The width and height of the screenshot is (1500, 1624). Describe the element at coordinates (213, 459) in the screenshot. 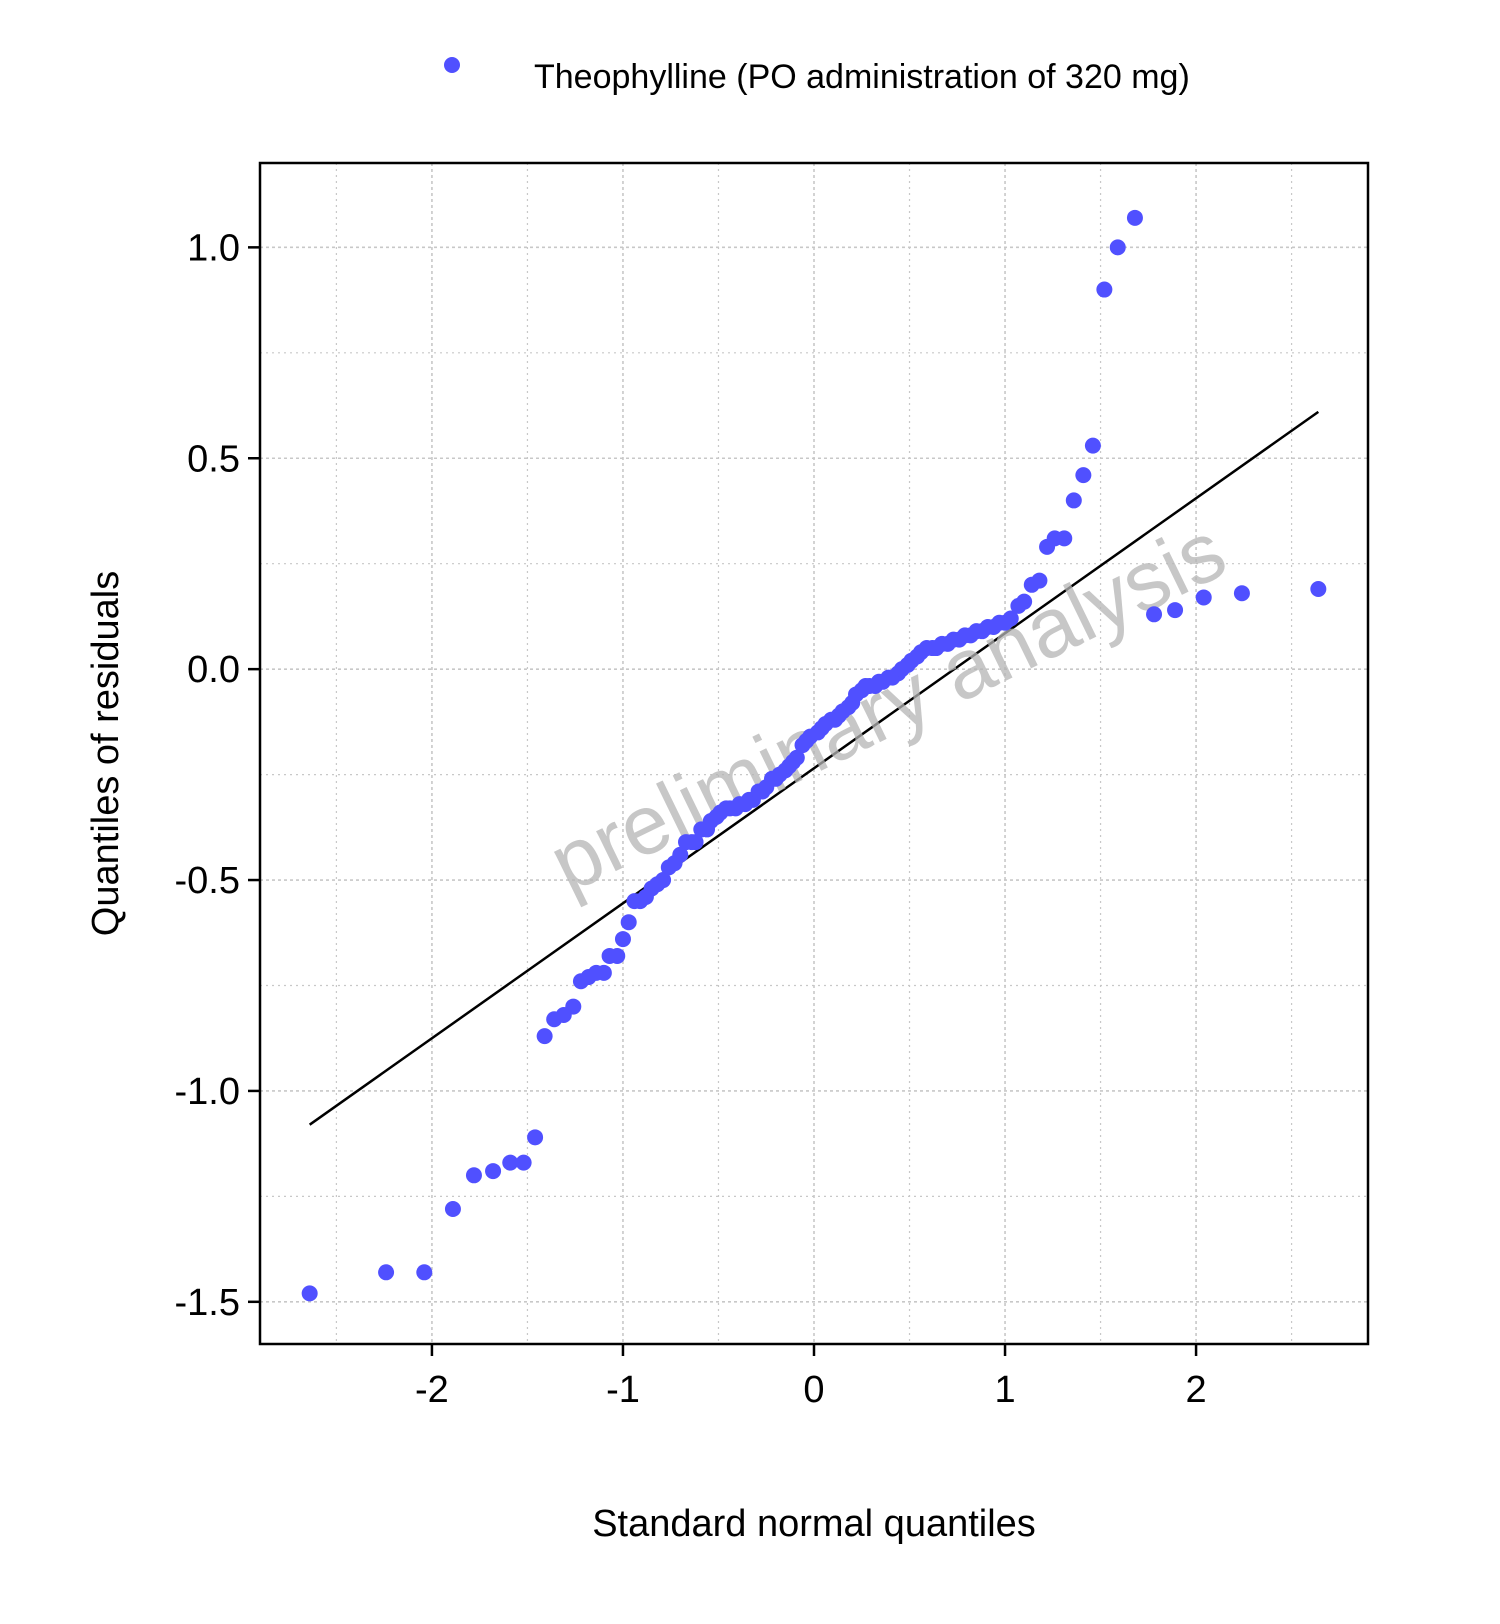

I see `y-tick-label: 0.5` at that location.